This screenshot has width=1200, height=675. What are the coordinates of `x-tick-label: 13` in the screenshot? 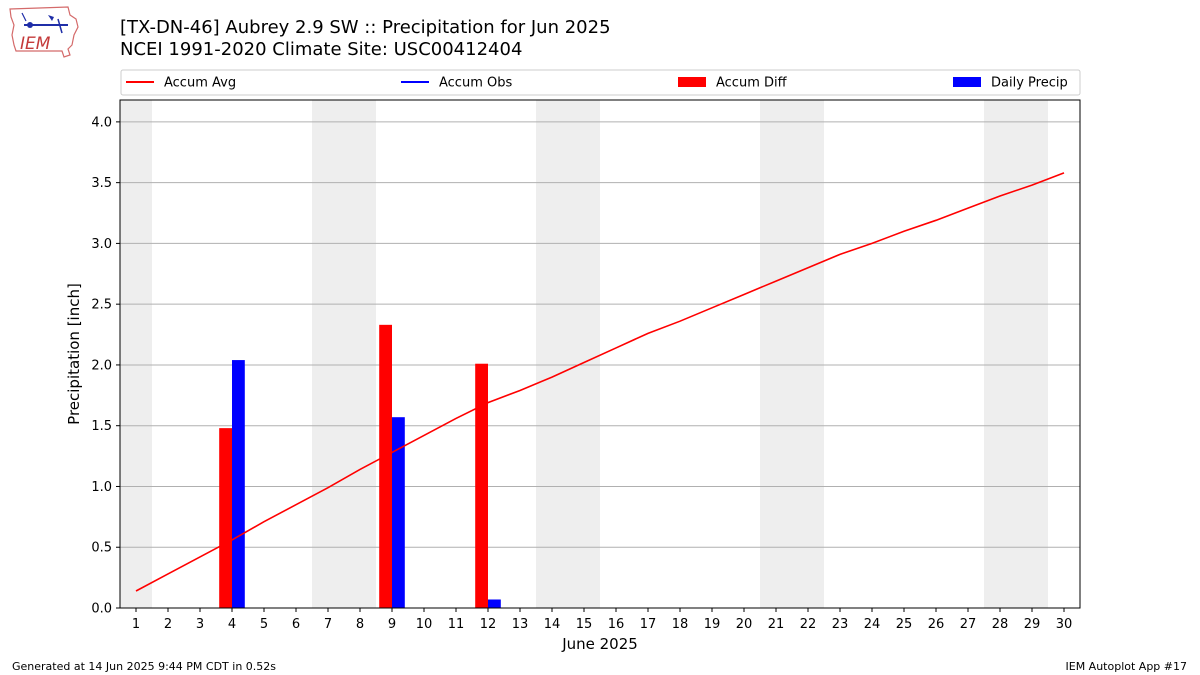 It's located at (520, 624).